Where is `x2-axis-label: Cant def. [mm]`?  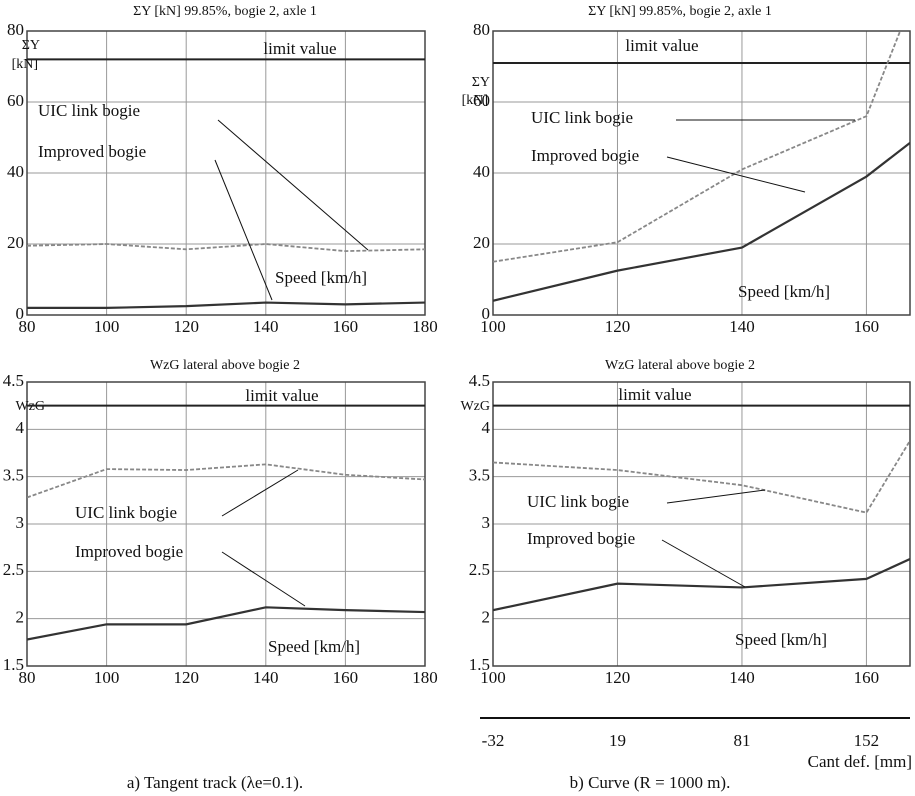
x2-axis-label: Cant def. [mm] is located at coordinates (860, 761).